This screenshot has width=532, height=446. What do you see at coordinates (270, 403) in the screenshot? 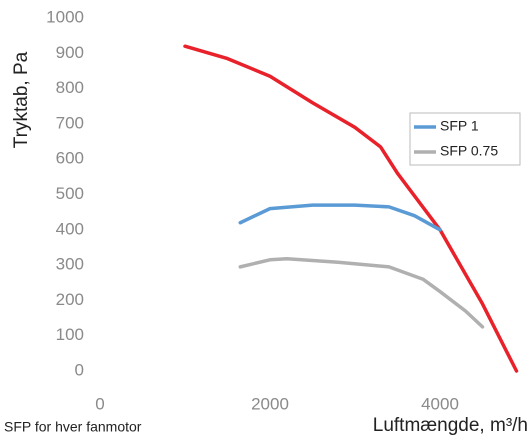
I see `x-tick-label: 2000` at bounding box center [270, 403].